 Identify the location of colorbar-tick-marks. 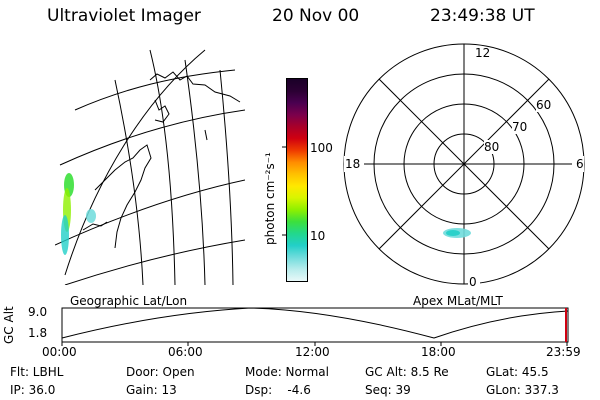
(284, 191).